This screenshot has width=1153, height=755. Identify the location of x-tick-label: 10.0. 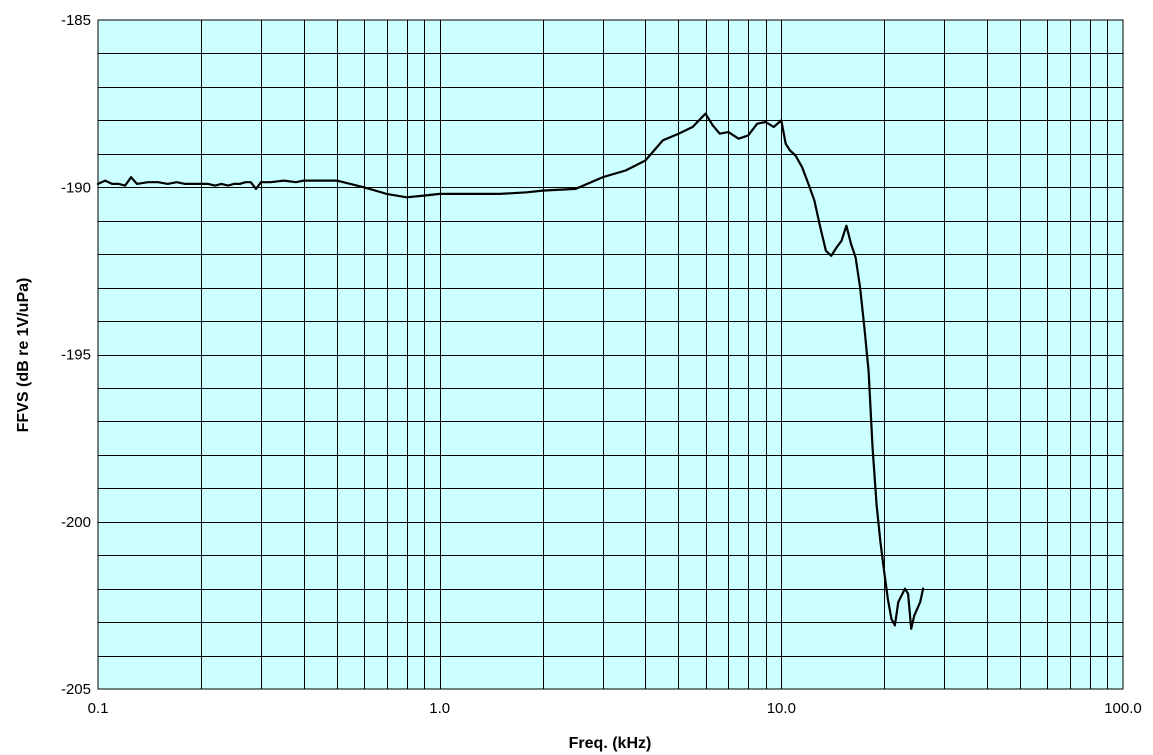
(781, 708).